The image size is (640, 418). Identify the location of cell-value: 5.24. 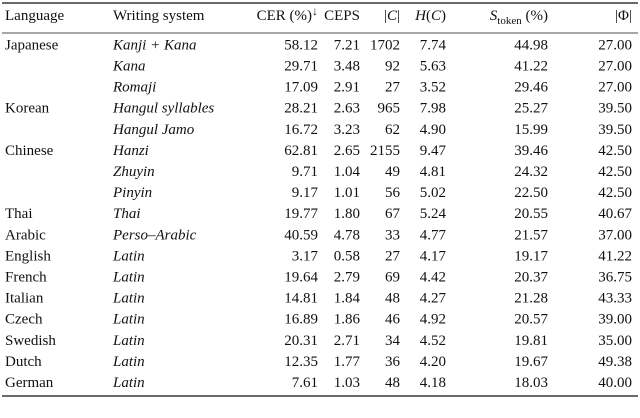
(433, 214).